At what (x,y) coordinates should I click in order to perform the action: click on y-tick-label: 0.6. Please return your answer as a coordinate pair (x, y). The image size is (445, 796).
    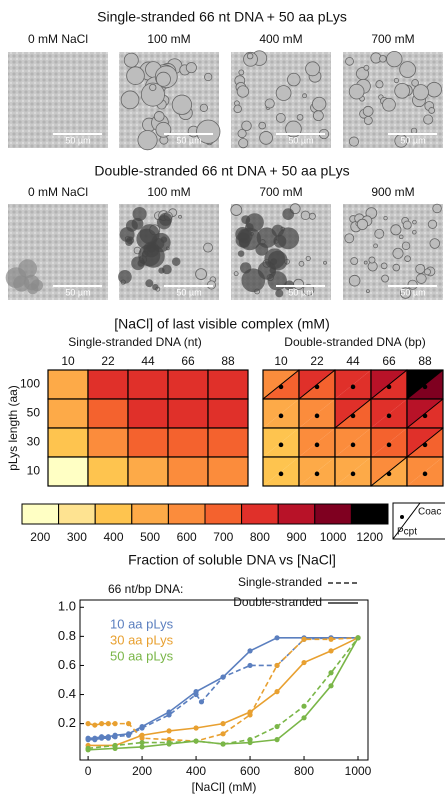
    Looking at the image, I should click on (67, 664).